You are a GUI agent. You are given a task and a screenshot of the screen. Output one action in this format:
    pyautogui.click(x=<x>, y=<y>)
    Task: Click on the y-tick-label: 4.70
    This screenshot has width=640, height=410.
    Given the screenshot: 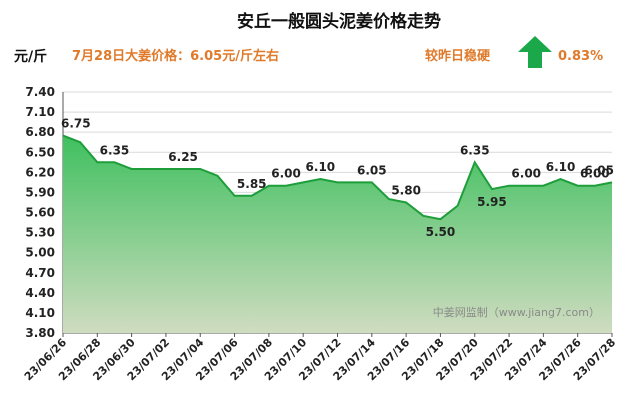 What is the action you would take?
    pyautogui.click(x=40, y=273)
    